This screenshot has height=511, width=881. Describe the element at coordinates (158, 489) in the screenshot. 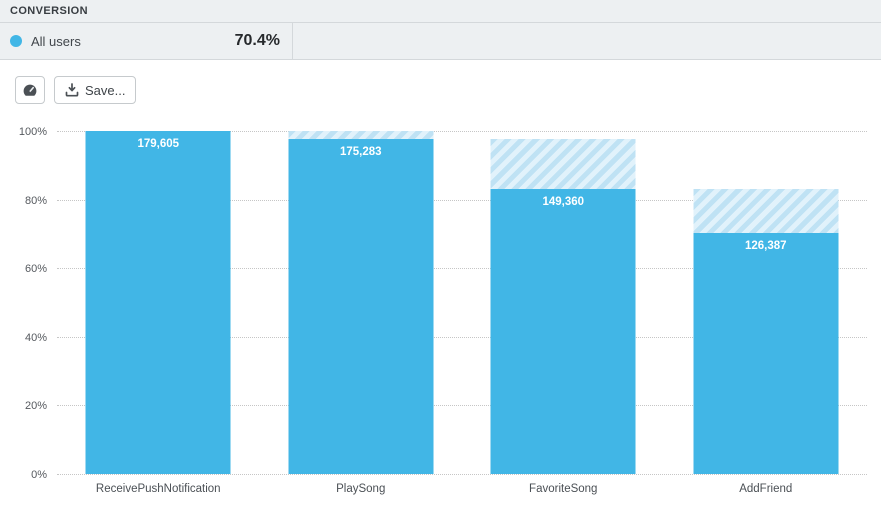

I see `x-axis-label: ReceivePushNotification` at that location.